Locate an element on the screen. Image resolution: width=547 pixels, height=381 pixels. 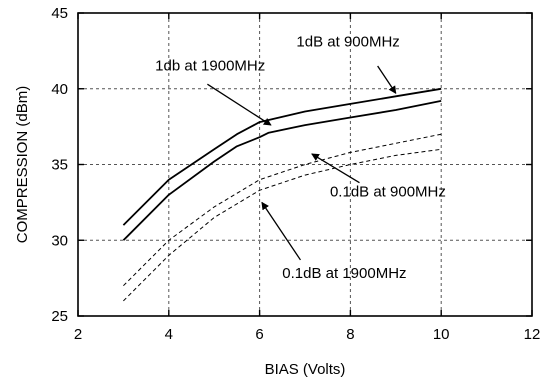
x-tick-label: 4 is located at coordinates (169, 334).